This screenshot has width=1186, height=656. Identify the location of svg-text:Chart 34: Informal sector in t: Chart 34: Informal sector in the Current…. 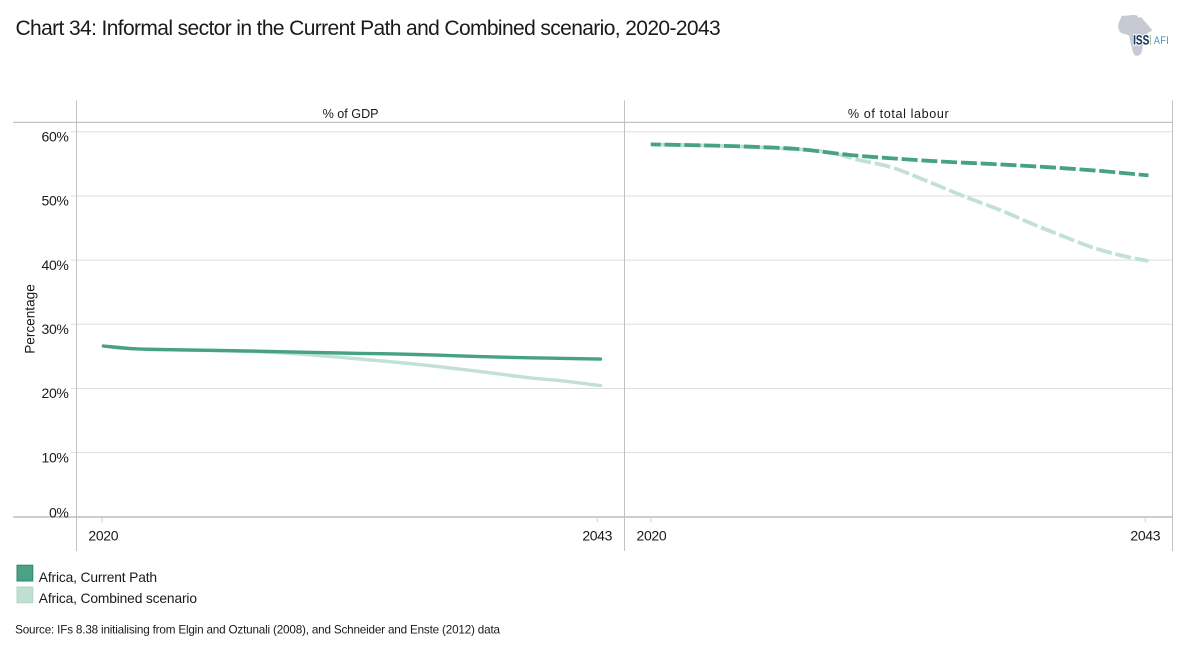
(368, 28).